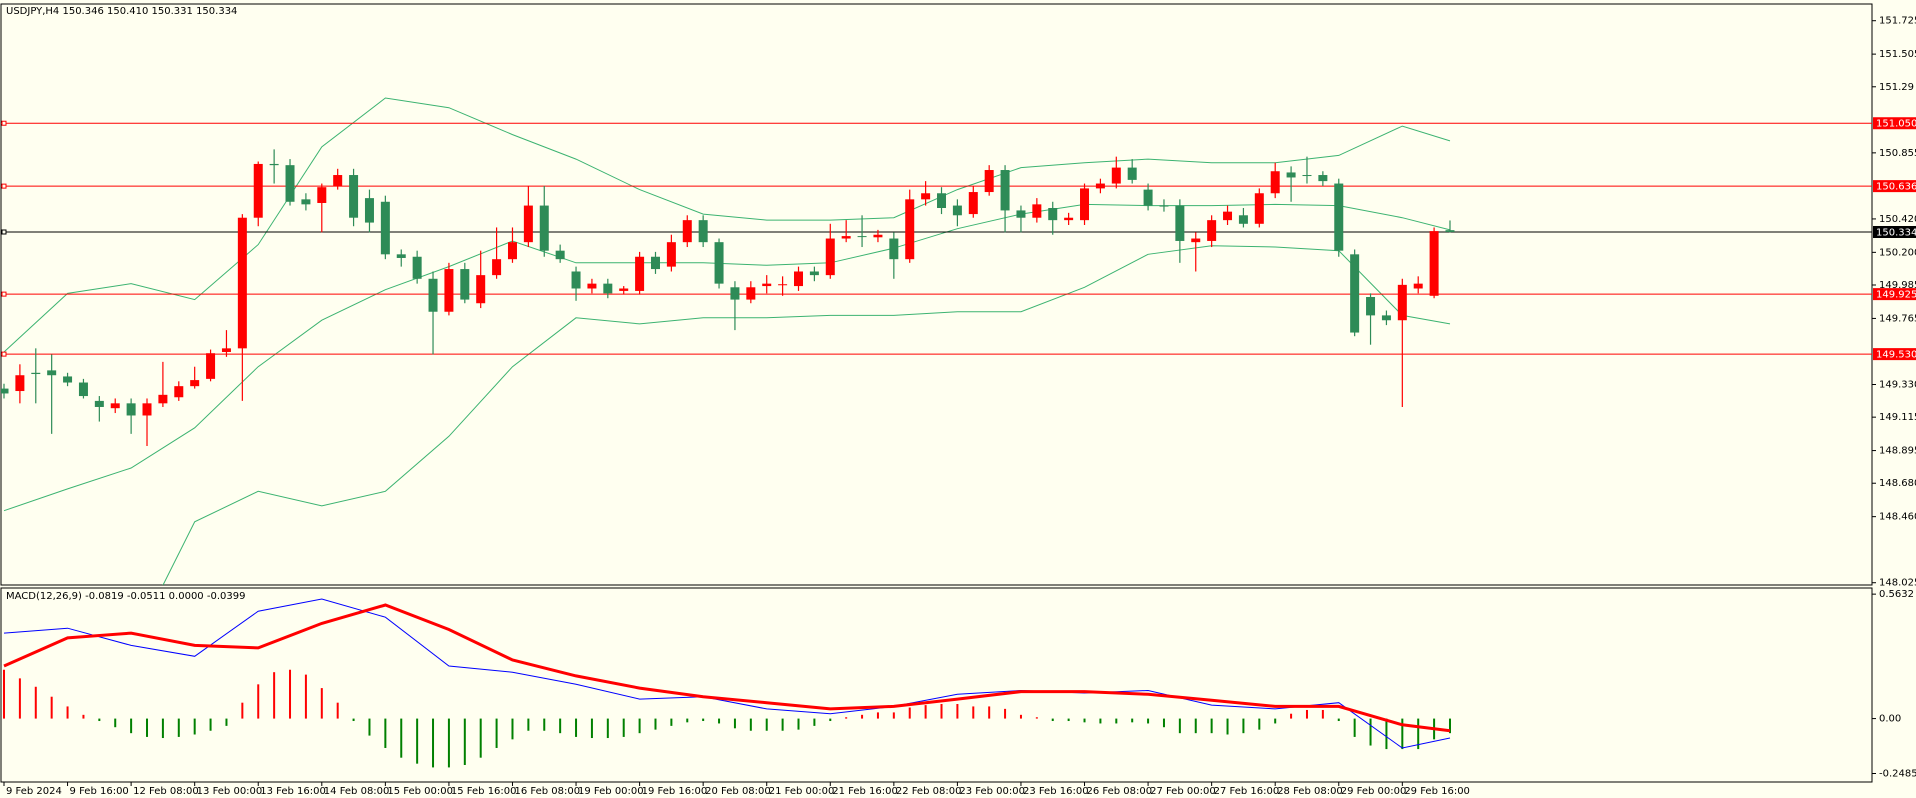 The image size is (1916, 798). What do you see at coordinates (1247, 791) in the screenshot?
I see `x-tick-label: 27 Feb 16:00` at bounding box center [1247, 791].